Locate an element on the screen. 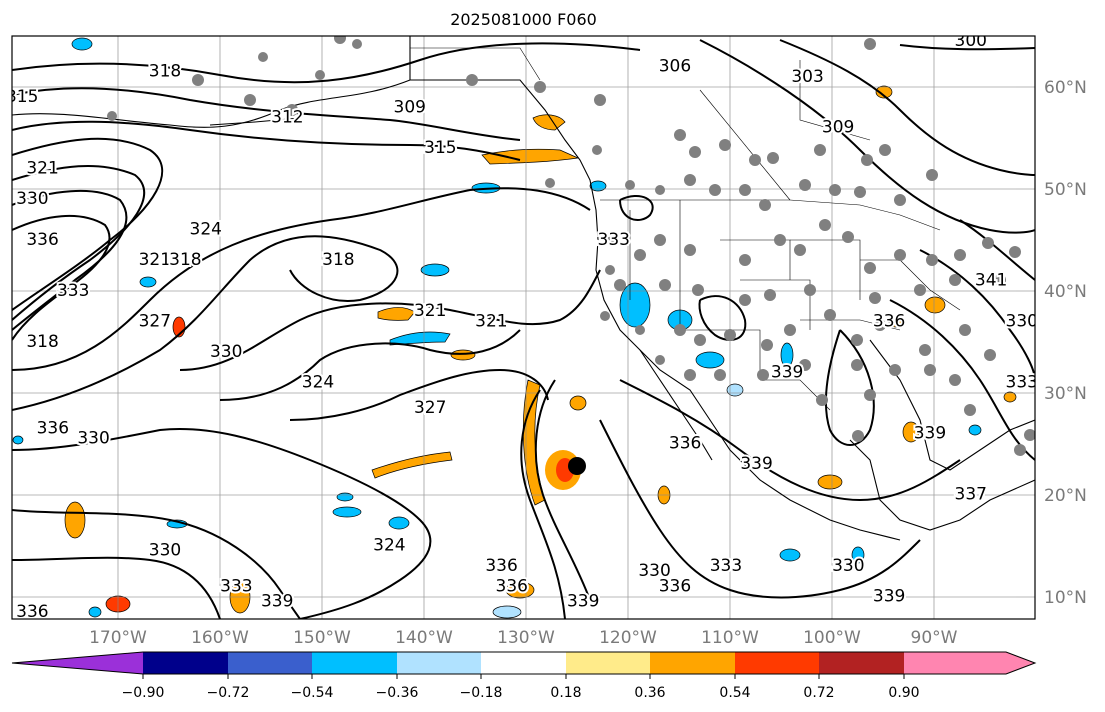  colorbar-ticks is located at coordinates (523, 676).